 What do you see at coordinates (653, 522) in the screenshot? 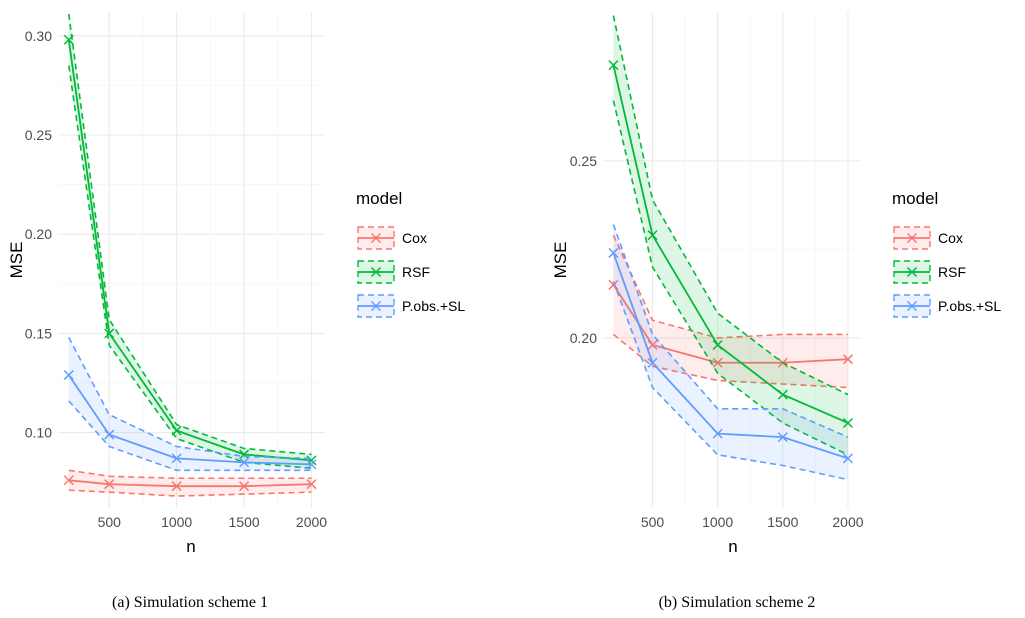
I see `panel-b-x-tick-label: 500` at bounding box center [653, 522].